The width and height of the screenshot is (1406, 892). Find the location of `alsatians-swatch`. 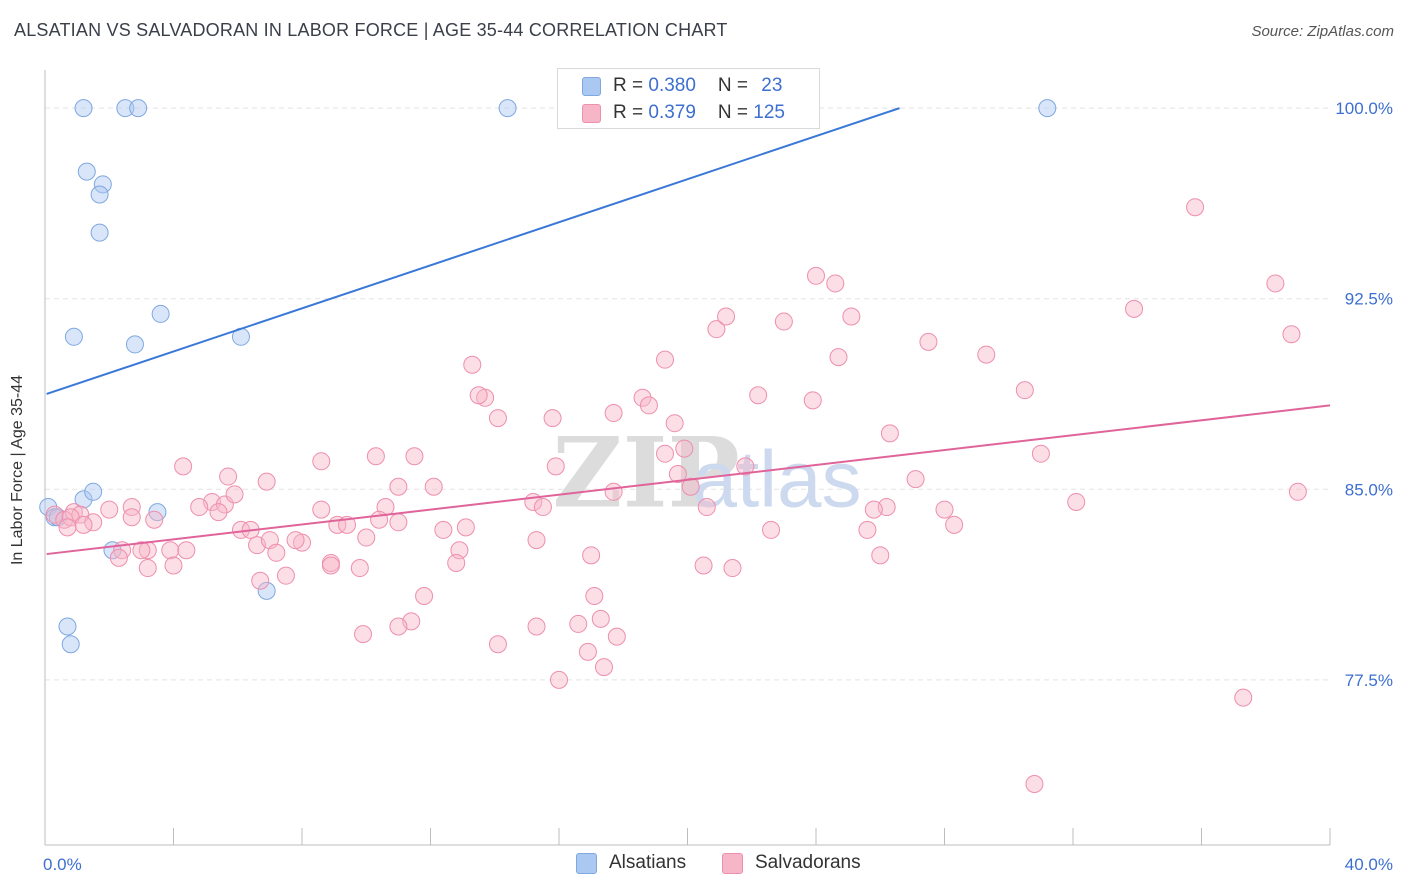

alsatians-swatch is located at coordinates (586, 863).